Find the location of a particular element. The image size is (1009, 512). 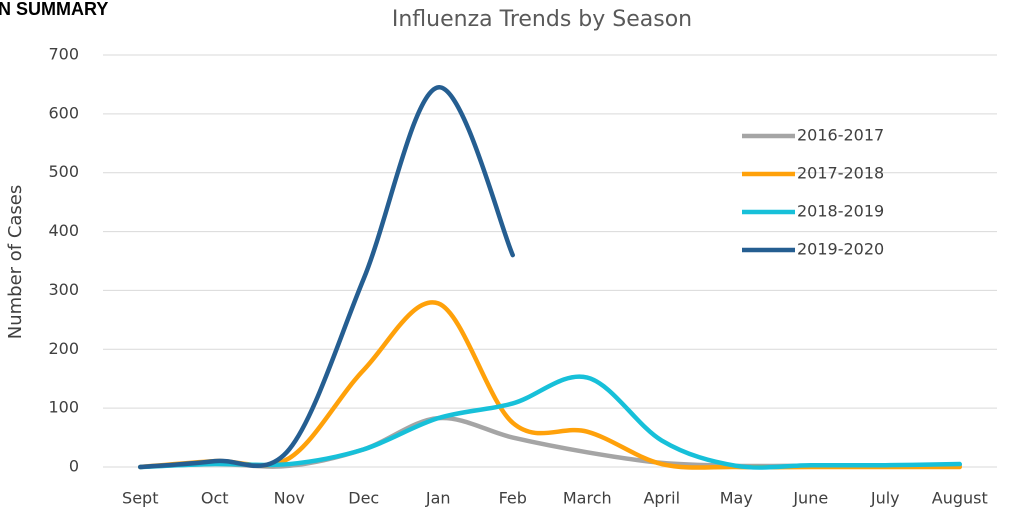

x-tick-label: August is located at coordinates (960, 498).